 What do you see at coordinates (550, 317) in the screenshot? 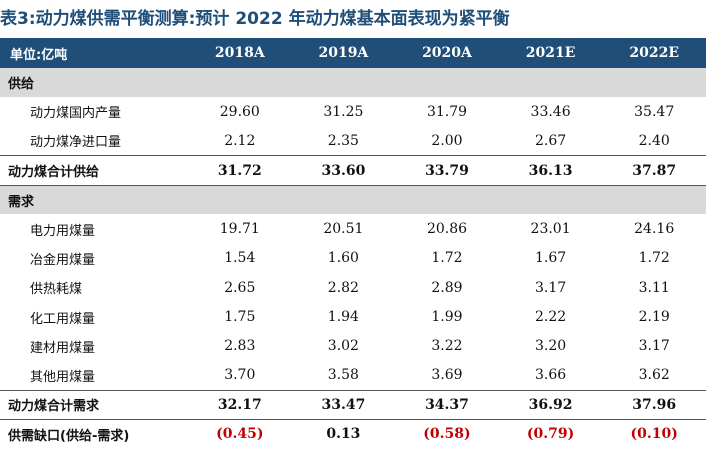
I see `cell-value: 2.22` at bounding box center [550, 317].